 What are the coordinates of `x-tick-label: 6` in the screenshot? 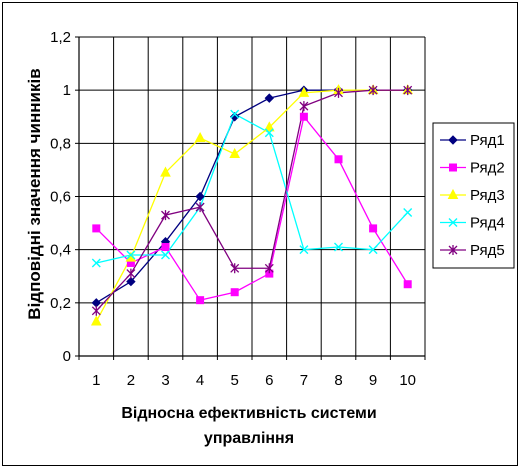 It's located at (269, 380).